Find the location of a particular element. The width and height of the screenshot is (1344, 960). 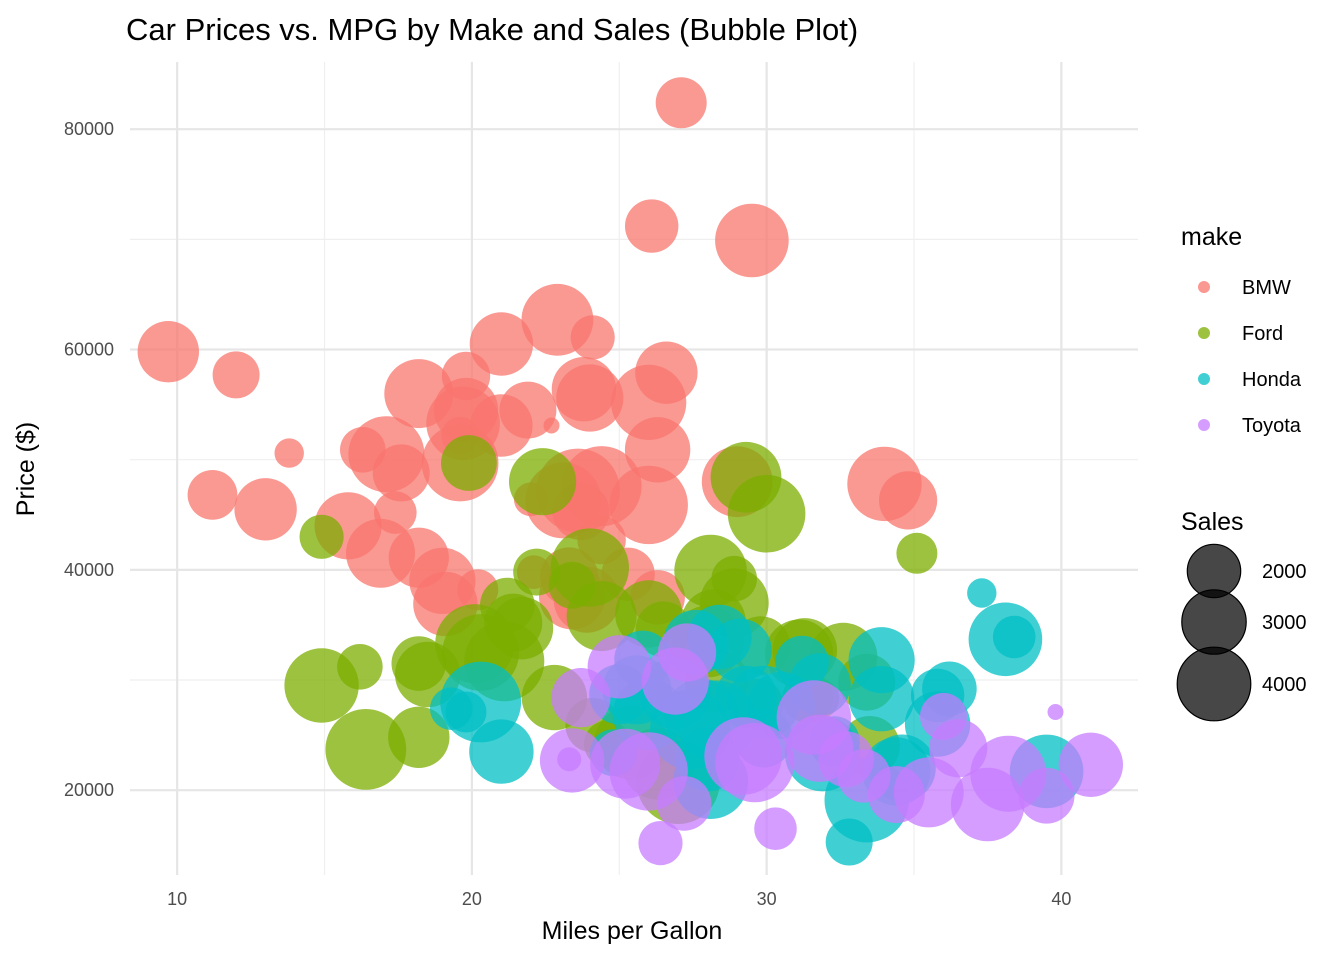

y-tick-label: 20000 is located at coordinates (89, 790).